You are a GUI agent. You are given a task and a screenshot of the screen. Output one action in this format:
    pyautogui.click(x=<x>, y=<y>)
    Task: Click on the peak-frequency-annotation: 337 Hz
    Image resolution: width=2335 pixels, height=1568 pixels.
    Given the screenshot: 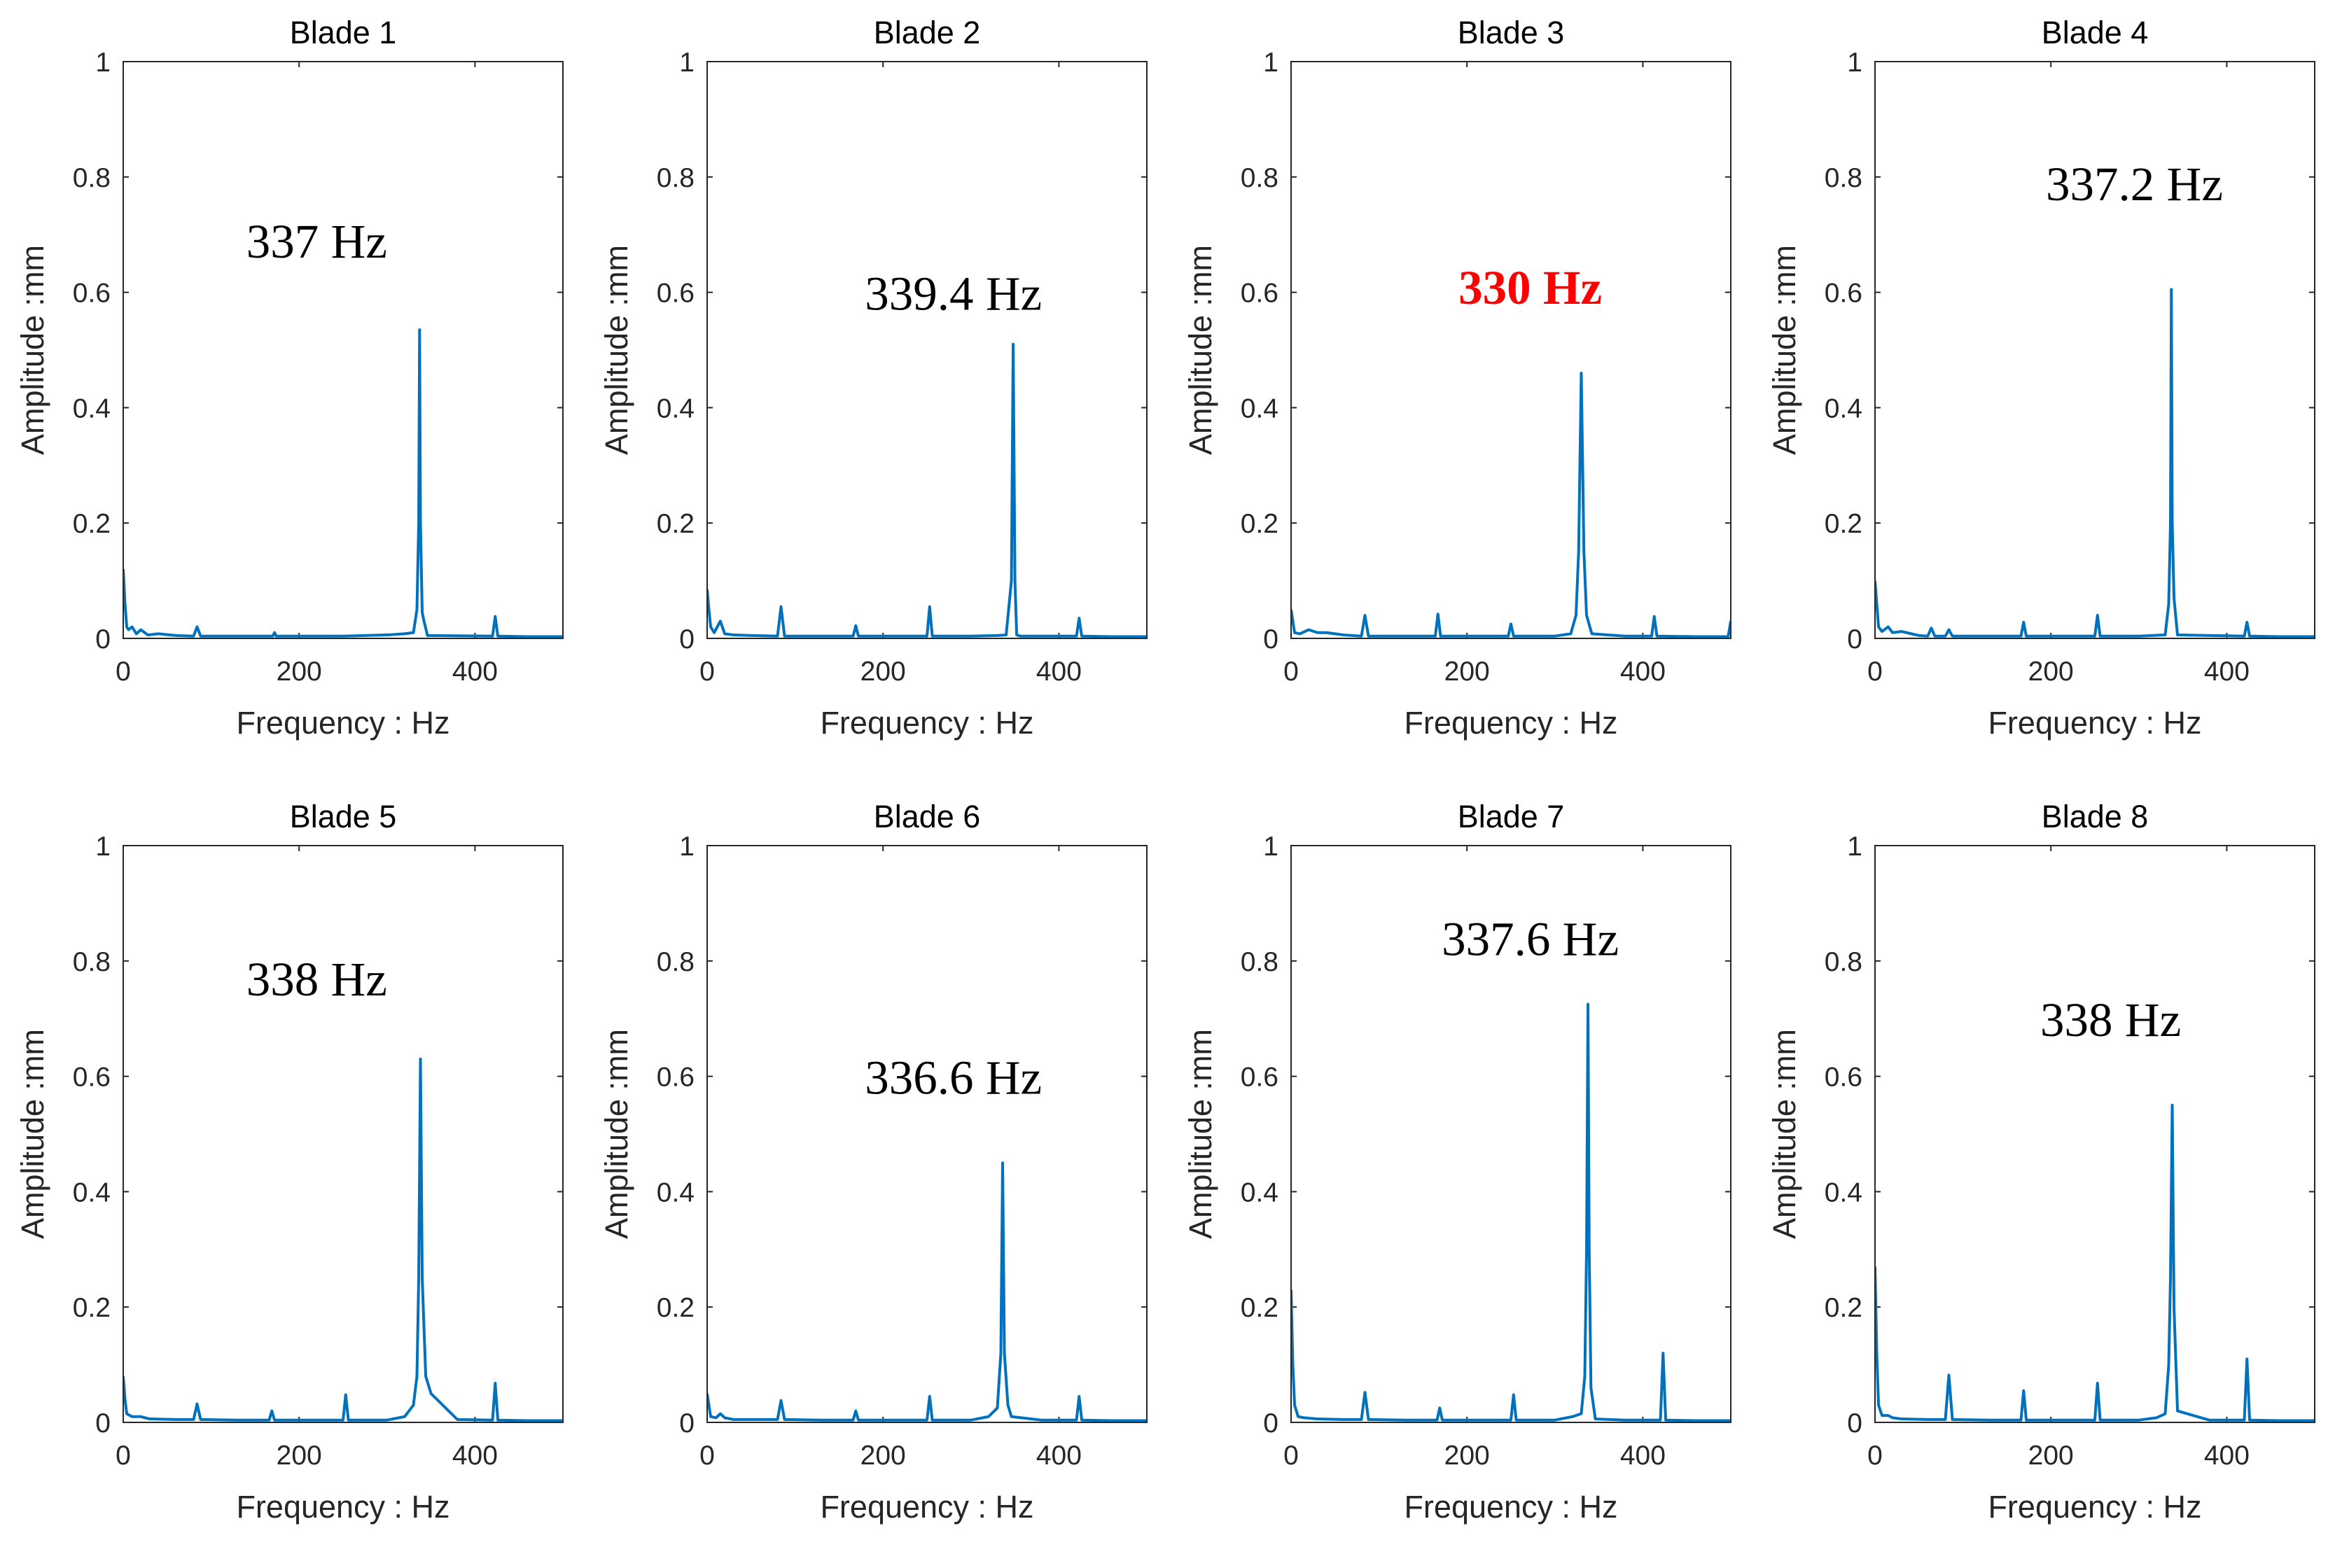 What is the action you would take?
    pyautogui.click(x=316, y=241)
    